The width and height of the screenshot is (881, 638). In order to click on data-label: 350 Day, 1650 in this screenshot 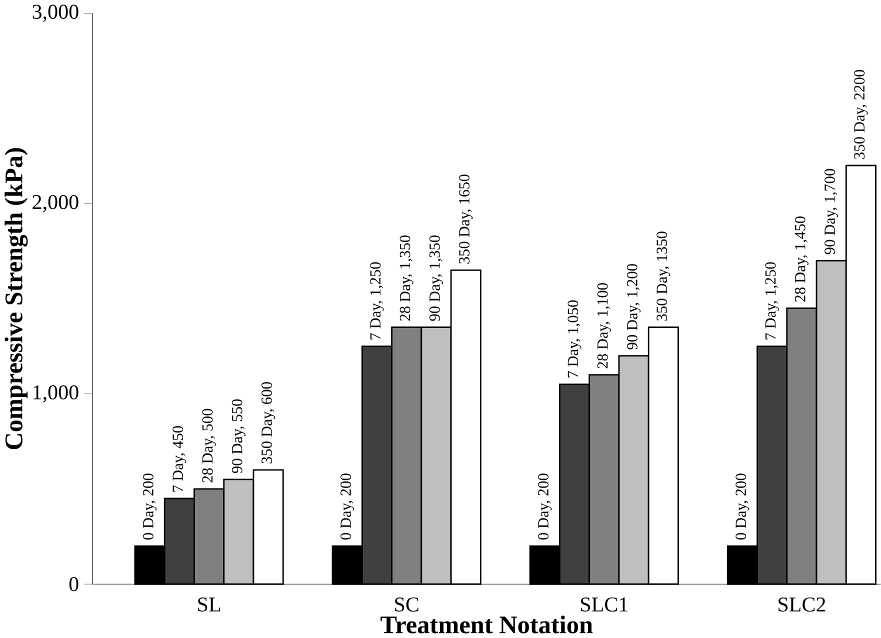, I will do `click(466, 219)`.